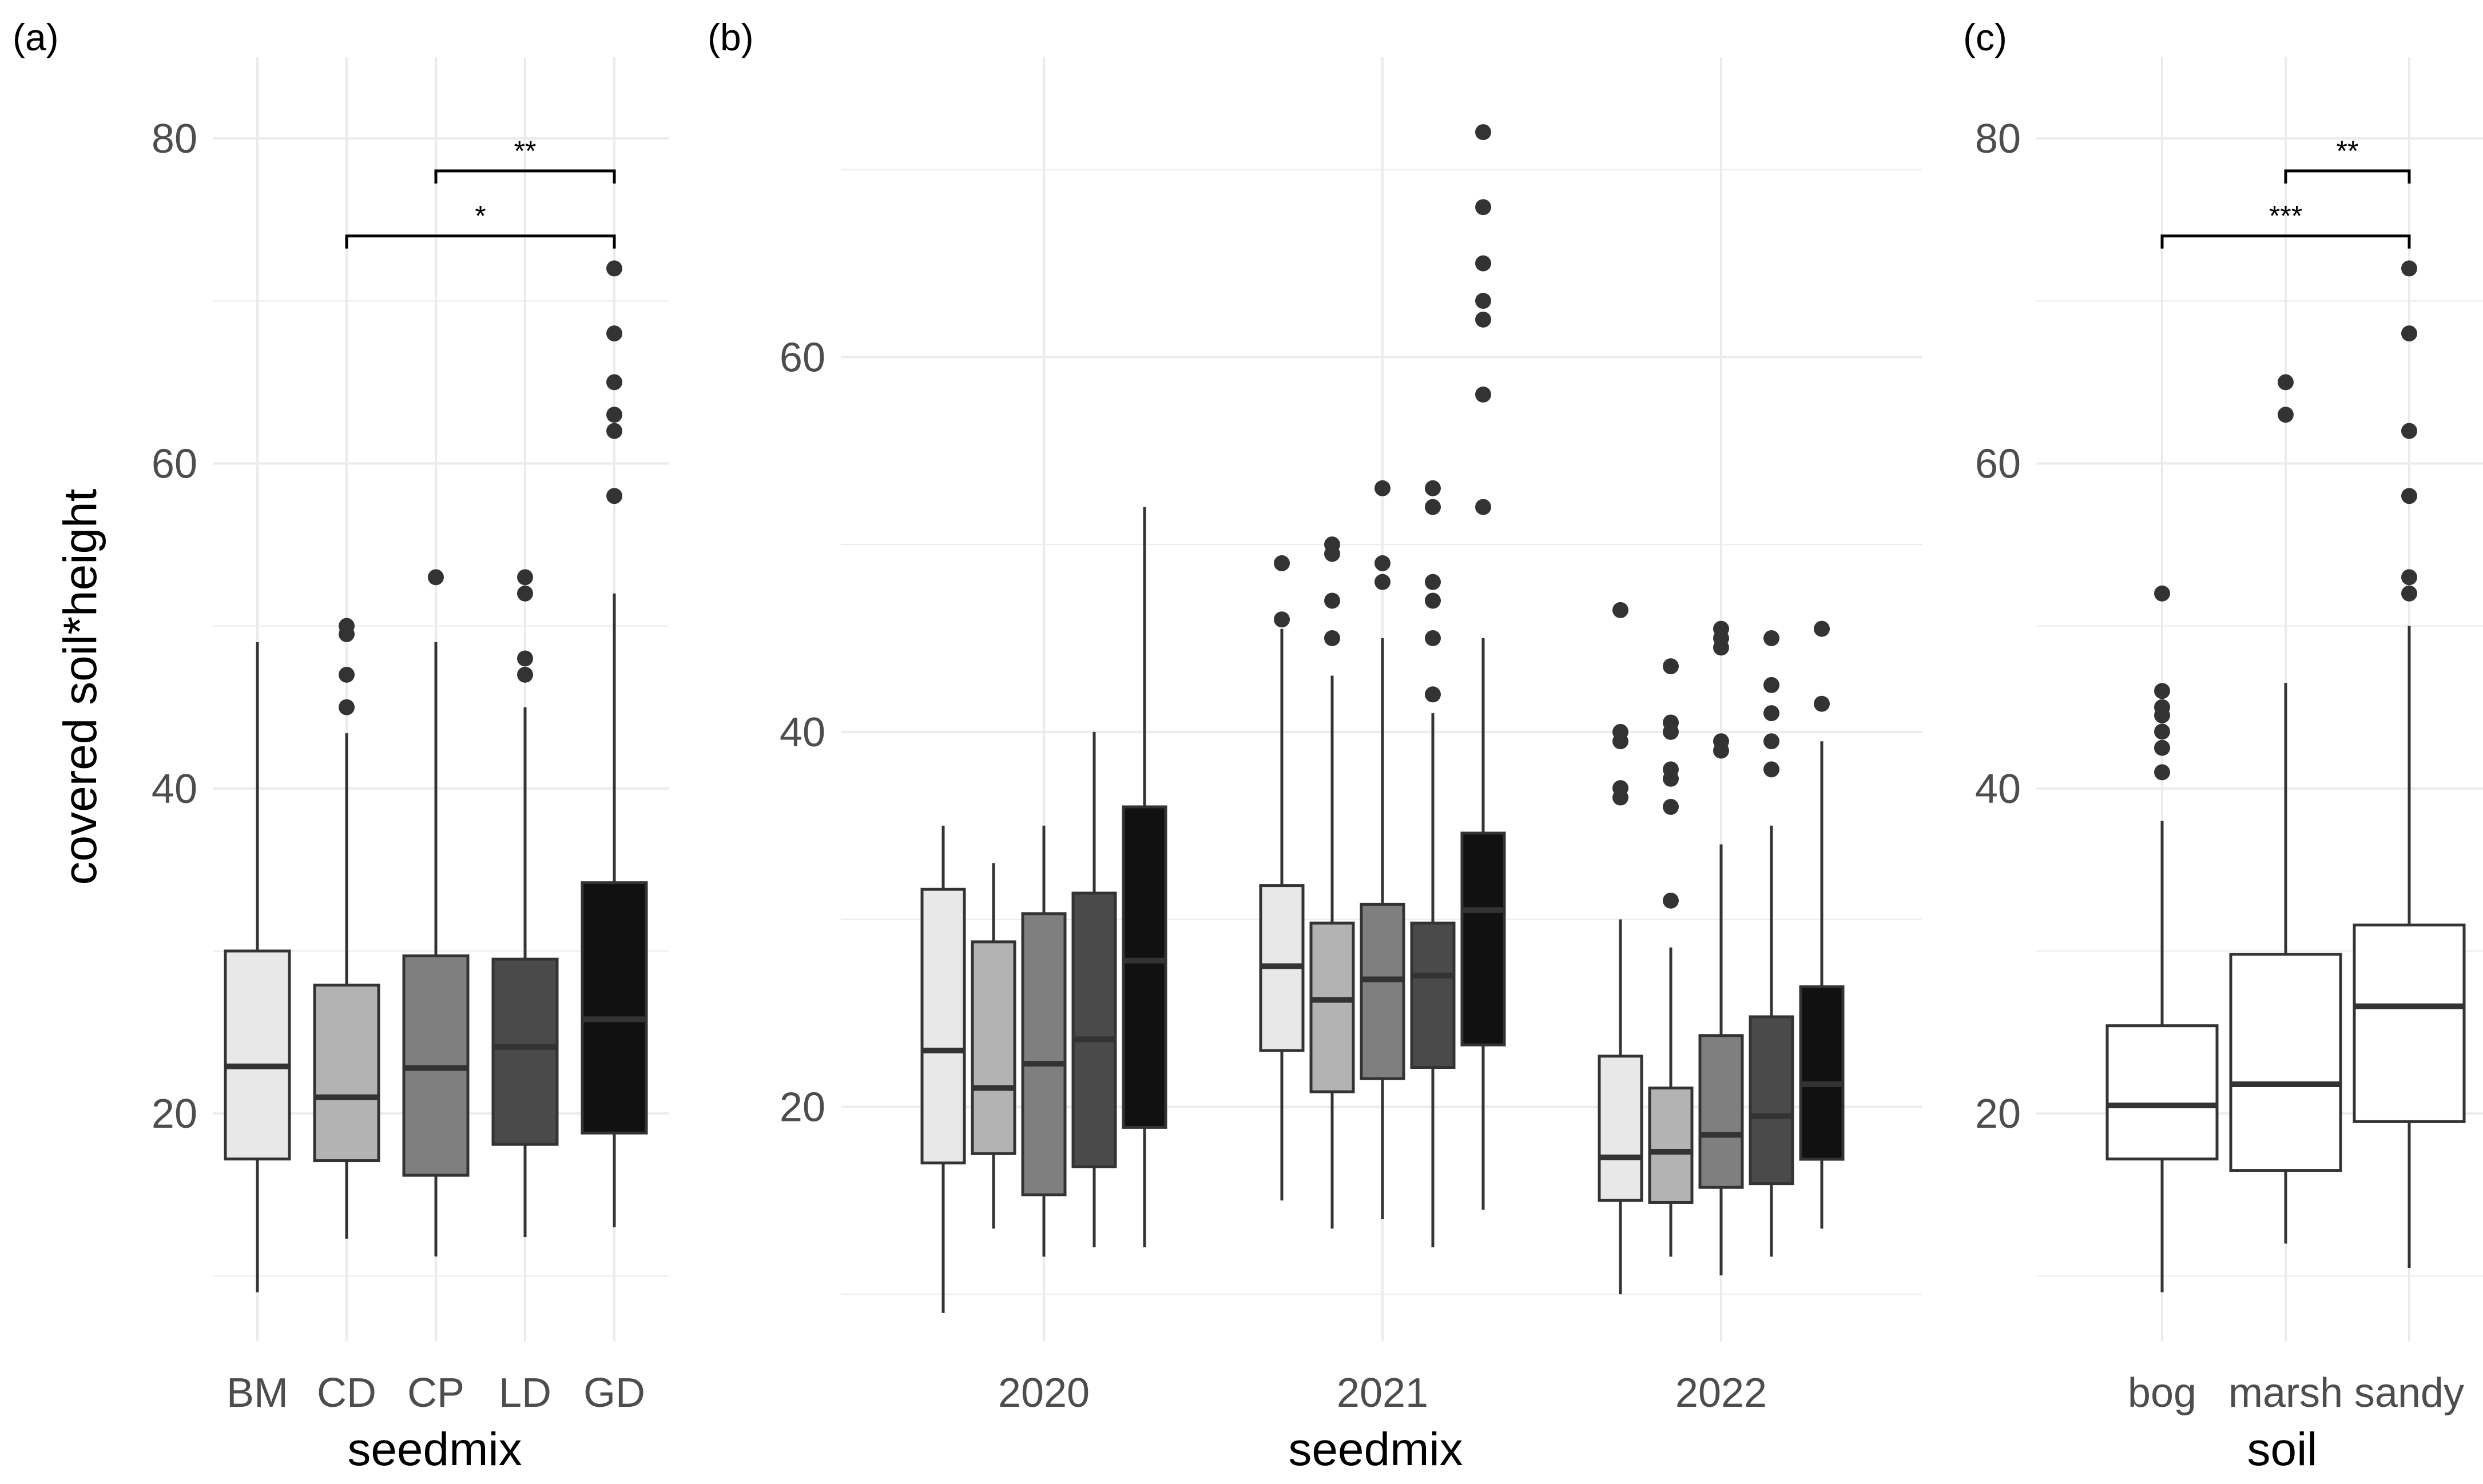 The width and height of the screenshot is (2483, 1484). Describe the element at coordinates (802, 732) in the screenshot. I see `panel-b-y-tick-label: 40` at that location.